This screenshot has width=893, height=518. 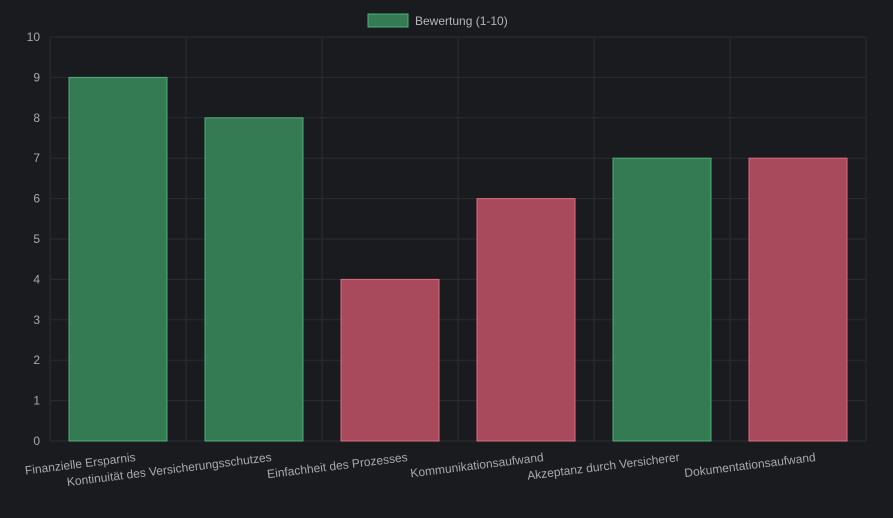 What do you see at coordinates (388, 20) in the screenshot?
I see `legend-swatch` at bounding box center [388, 20].